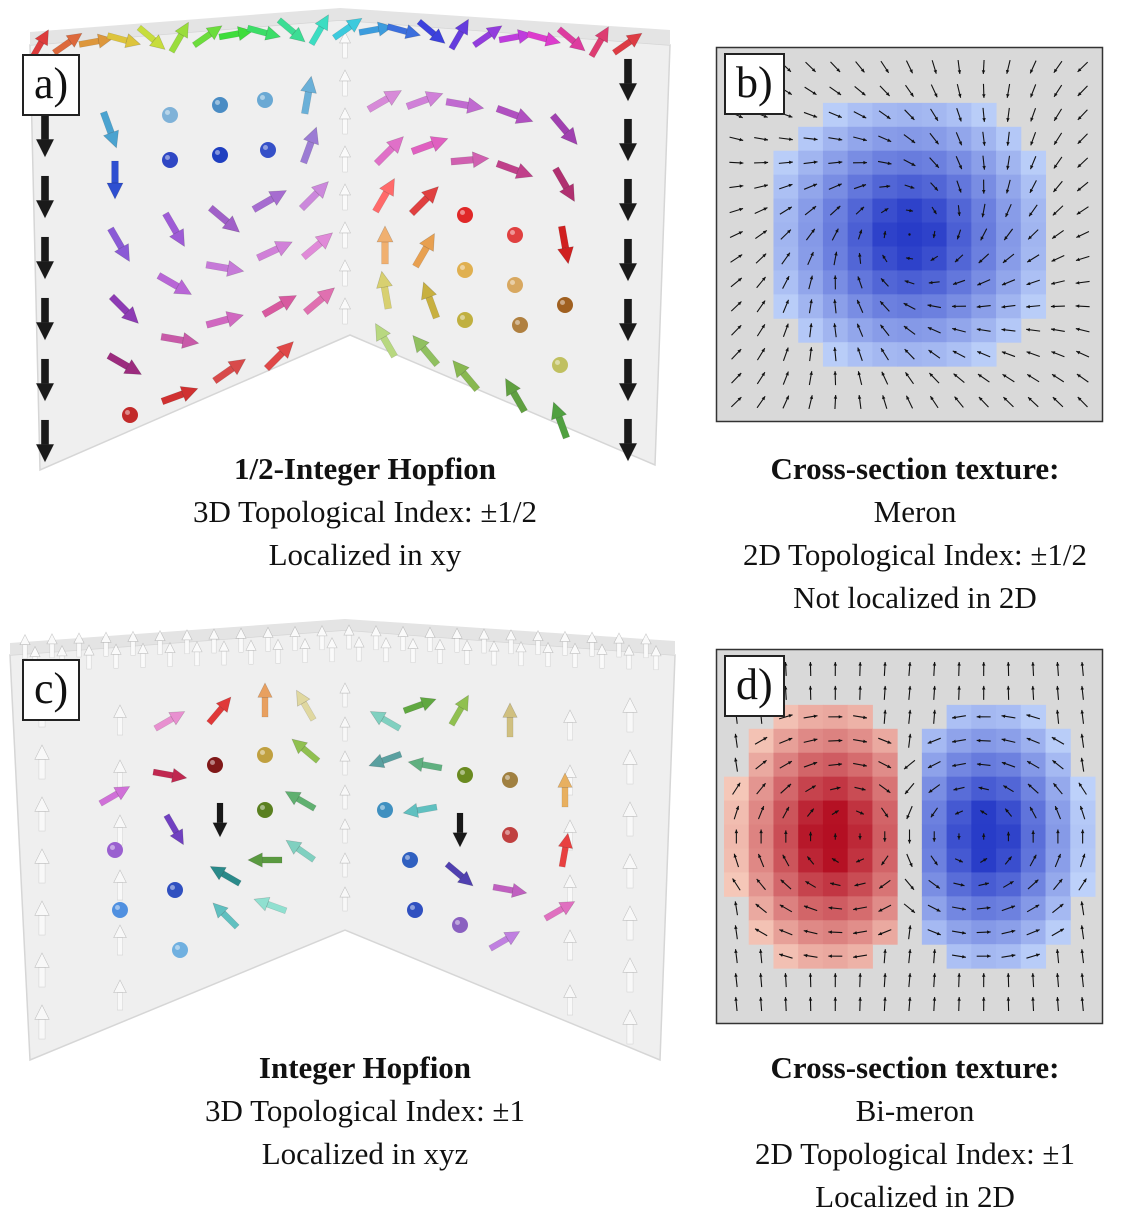  What do you see at coordinates (909, 234) in the screenshot?
I see `panel-b: b)` at bounding box center [909, 234].